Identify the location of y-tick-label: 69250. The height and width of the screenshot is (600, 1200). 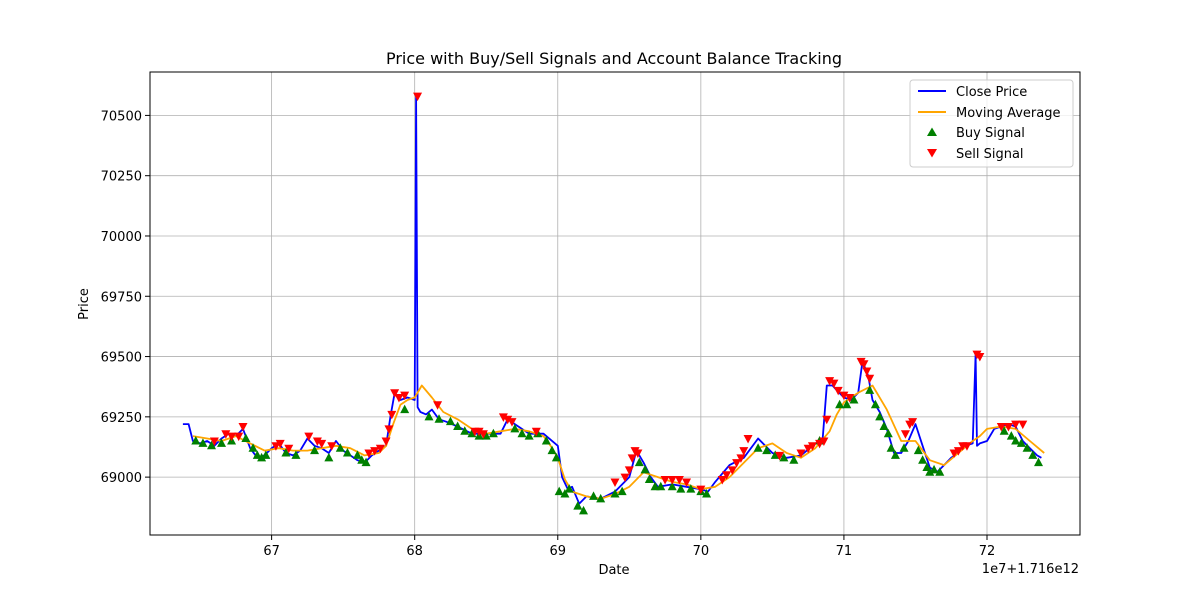
(121, 418).